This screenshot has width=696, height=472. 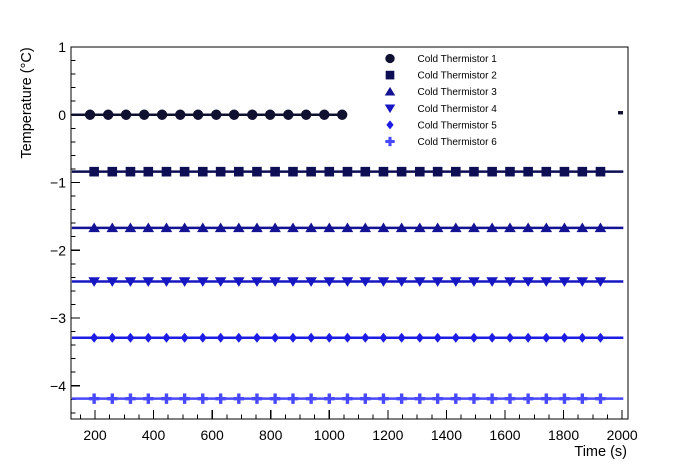 What do you see at coordinates (62, 47) in the screenshot?
I see `y-tick-label: 1` at bounding box center [62, 47].